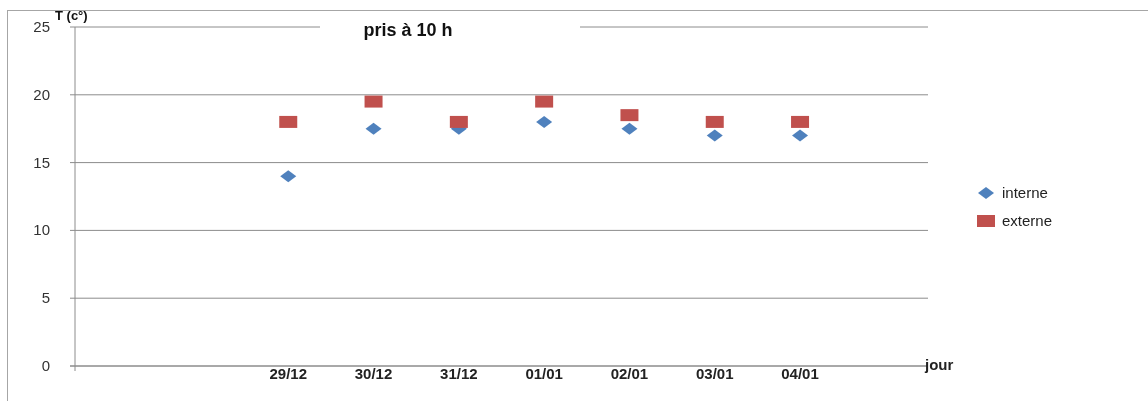  What do you see at coordinates (41, 162) in the screenshot?
I see `y-tick-label: 15` at bounding box center [41, 162].